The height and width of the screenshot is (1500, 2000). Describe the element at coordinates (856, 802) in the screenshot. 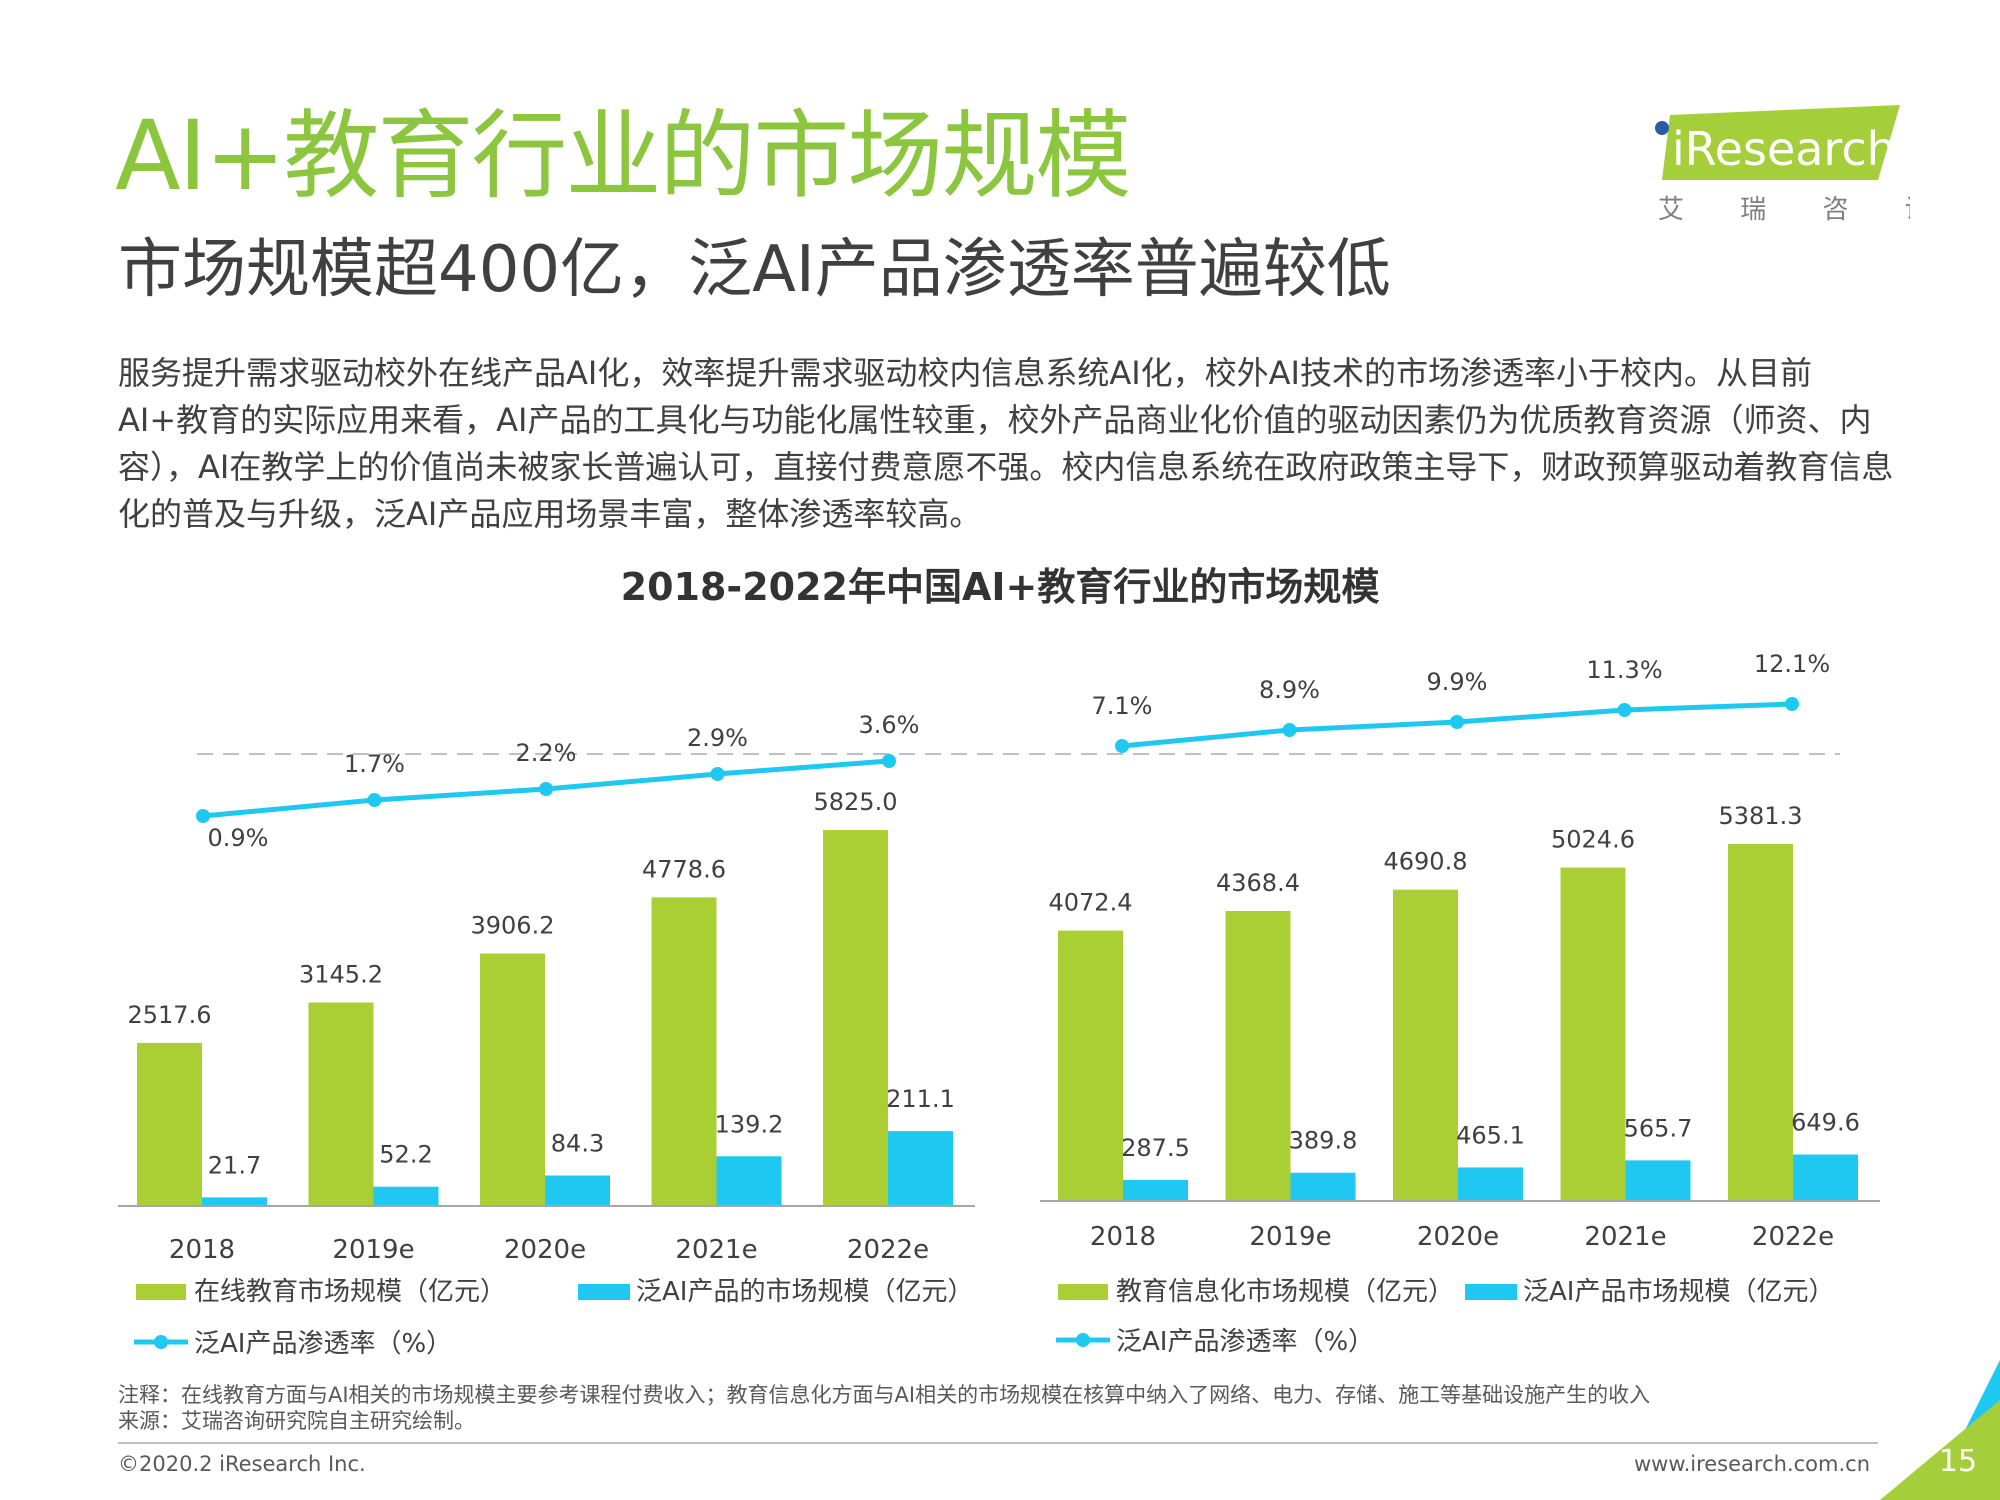

I see `bar-label-main: 5825.0` at that location.